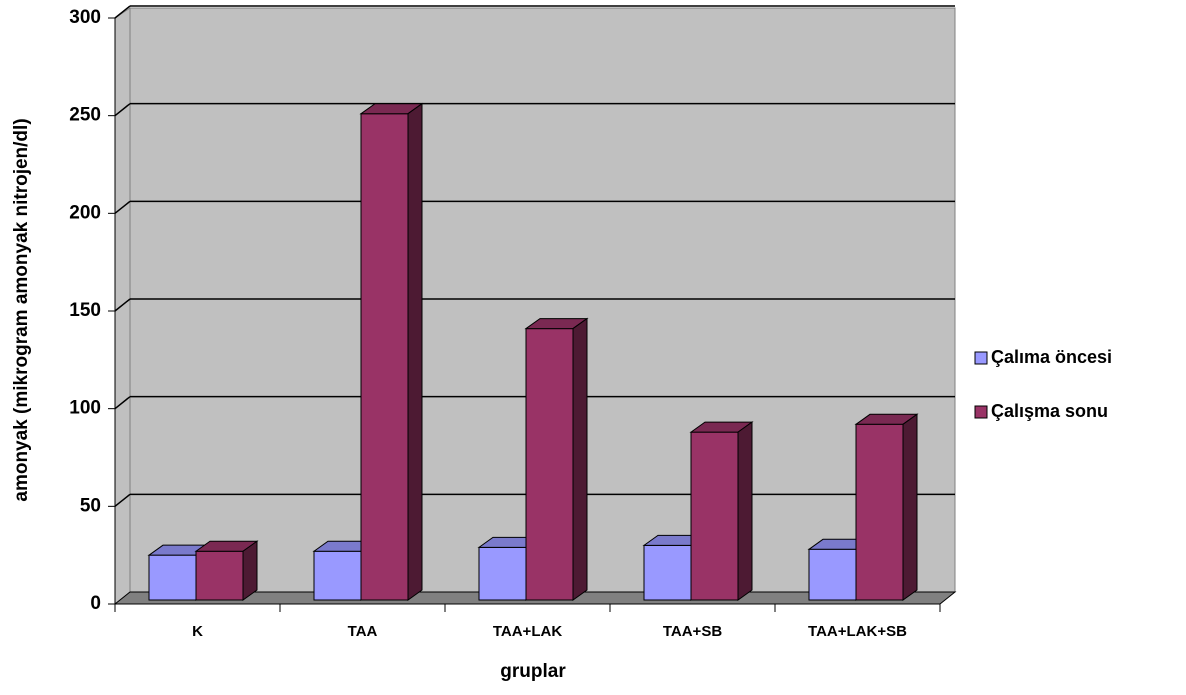 This screenshot has height=695, width=1186. Describe the element at coordinates (363, 631) in the screenshot. I see `x-tick-label: TAA` at that location.